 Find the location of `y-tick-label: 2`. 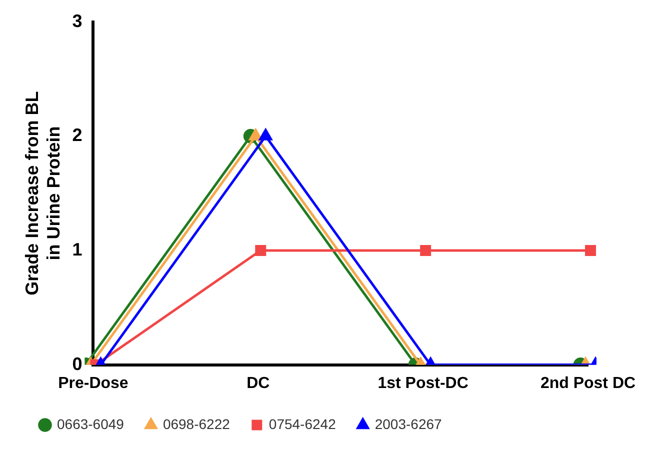

y-tick-label: 2 is located at coordinates (77, 135).